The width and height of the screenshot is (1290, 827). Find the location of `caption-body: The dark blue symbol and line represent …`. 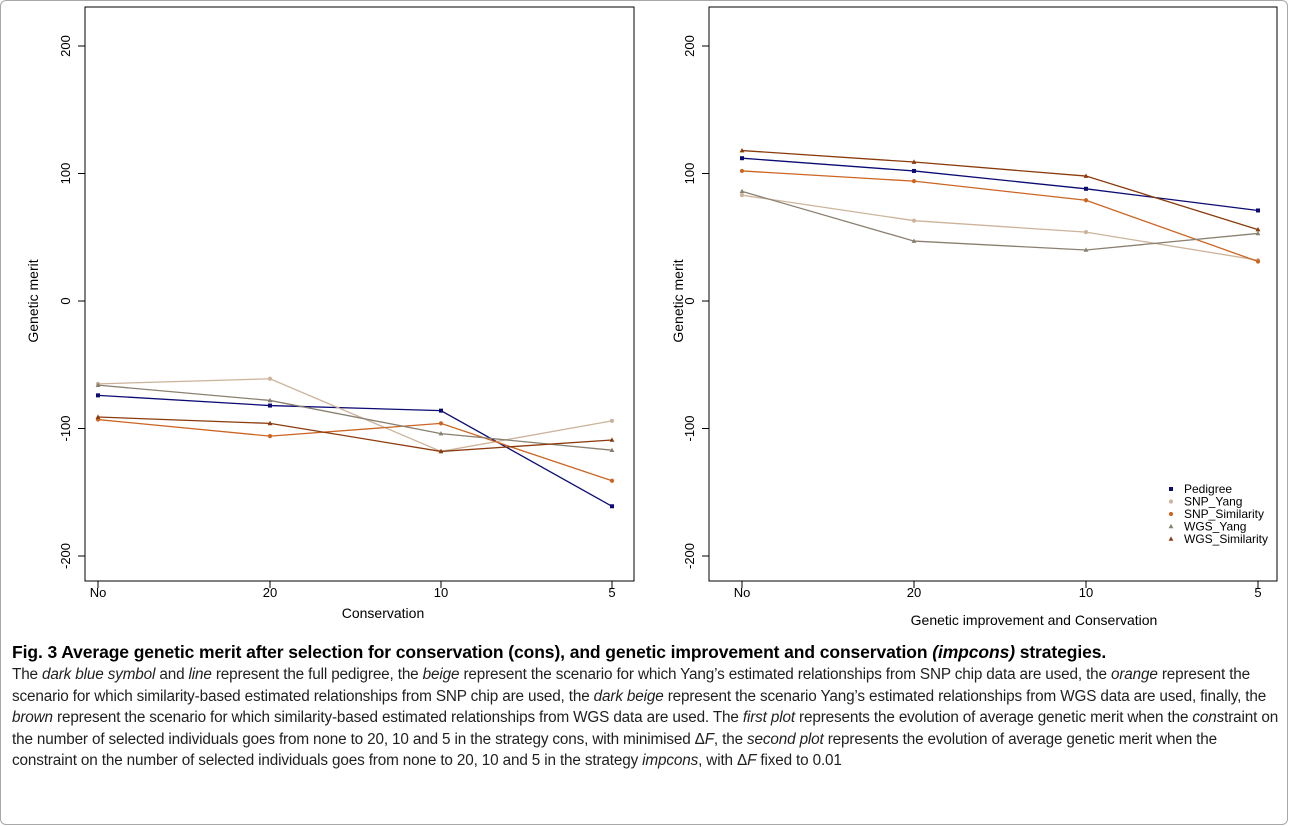

caption-body: The dark blue symbol and line represent … is located at coordinates (645, 717).